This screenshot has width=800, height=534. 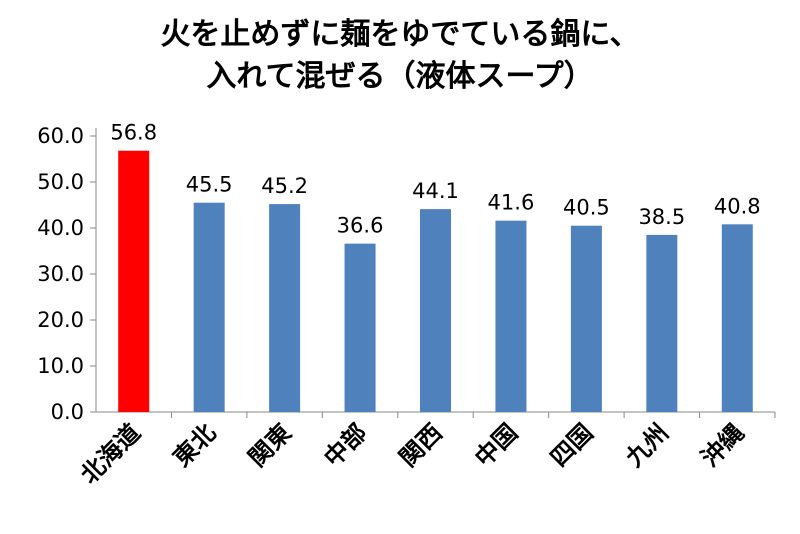 I want to click on x-tick-label: 沖縄, so click(x=723, y=445).